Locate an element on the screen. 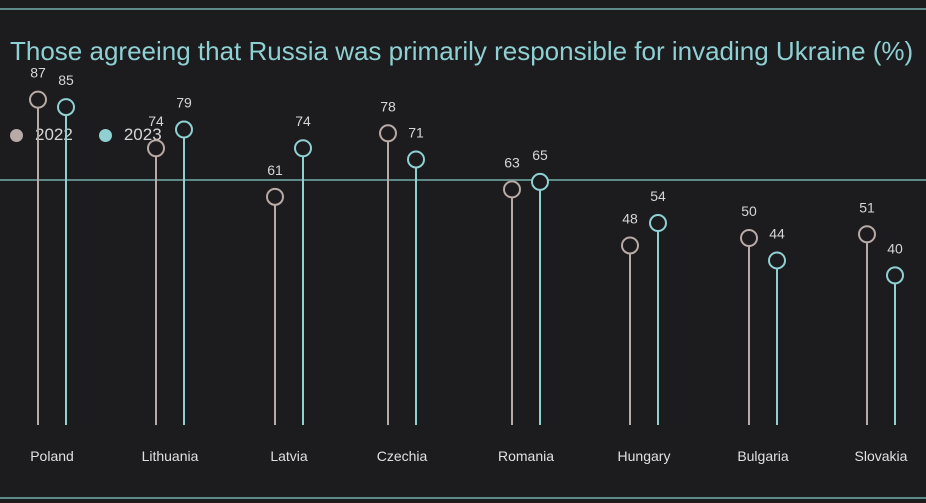 This screenshot has width=926, height=503. legend-item-2022: 2022 is located at coordinates (41, 135).